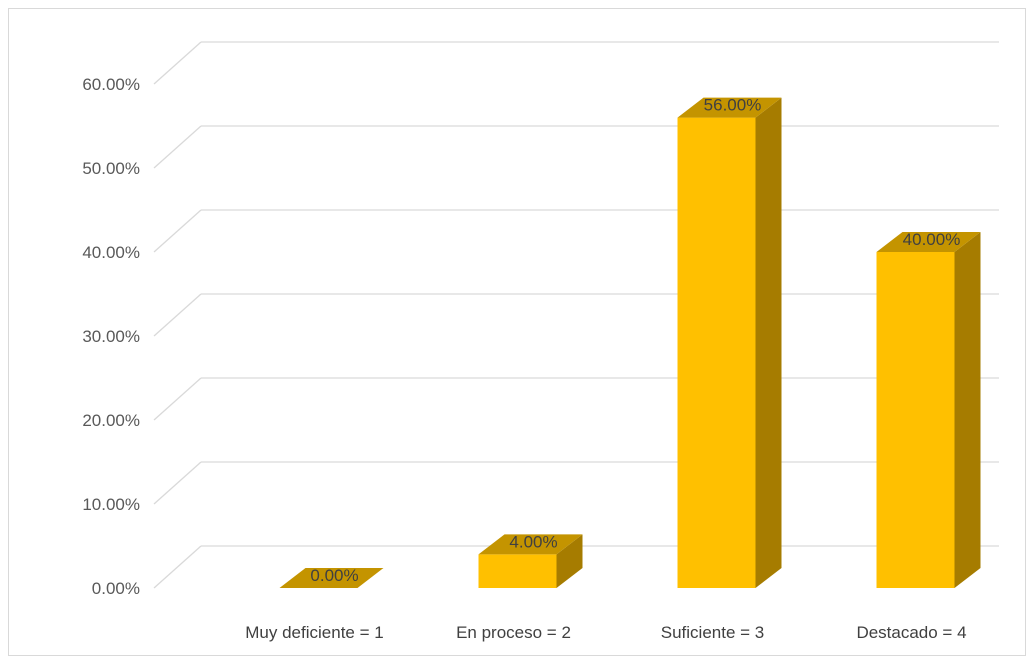 The width and height of the screenshot is (1035, 659). I want to click on category-label: Destacado = 4, so click(911, 632).